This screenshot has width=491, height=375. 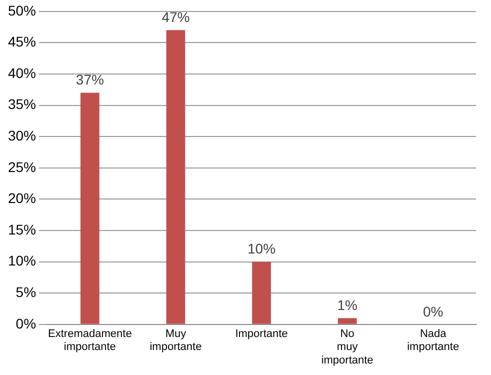 What do you see at coordinates (176, 17) in the screenshot?
I see `data-label: 47%` at bounding box center [176, 17].